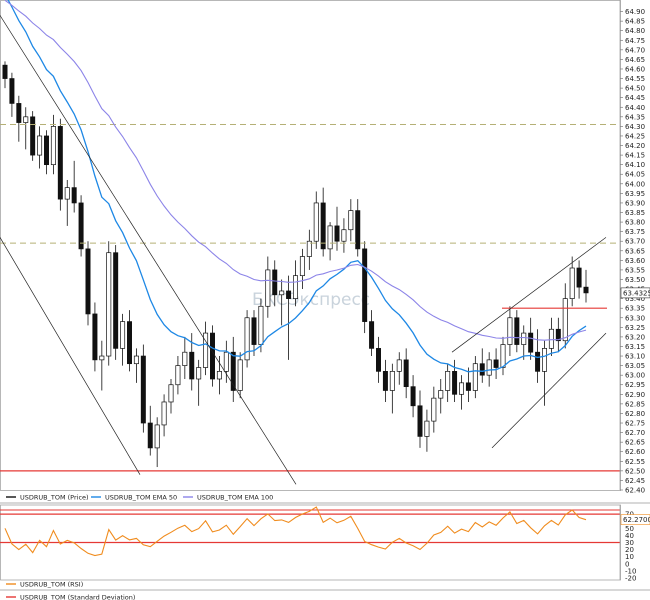 This screenshot has height=600, width=650. What do you see at coordinates (635, 491) in the screenshot?
I see `y-tick-label: 62.40` at bounding box center [635, 491].